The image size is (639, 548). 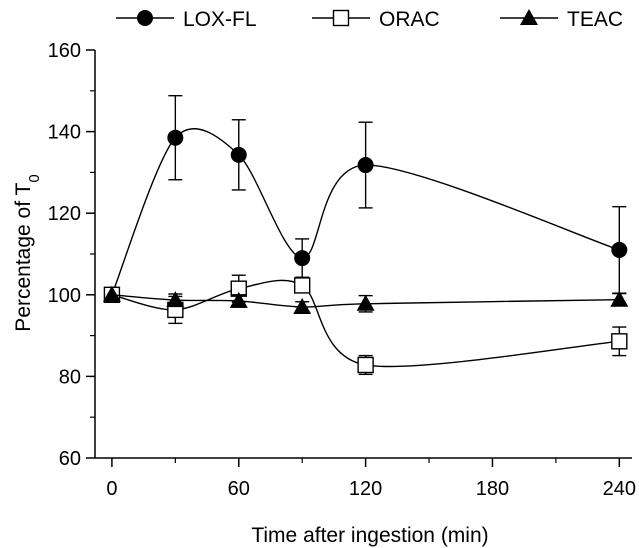 I want to click on x-tick-label: 240, so click(x=619, y=489).